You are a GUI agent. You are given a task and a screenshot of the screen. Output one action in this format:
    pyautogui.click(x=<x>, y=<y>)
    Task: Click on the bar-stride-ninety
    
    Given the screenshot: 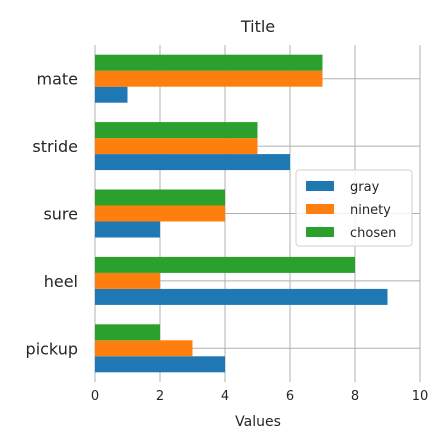 What is the action you would take?
    pyautogui.click(x=176, y=146)
    